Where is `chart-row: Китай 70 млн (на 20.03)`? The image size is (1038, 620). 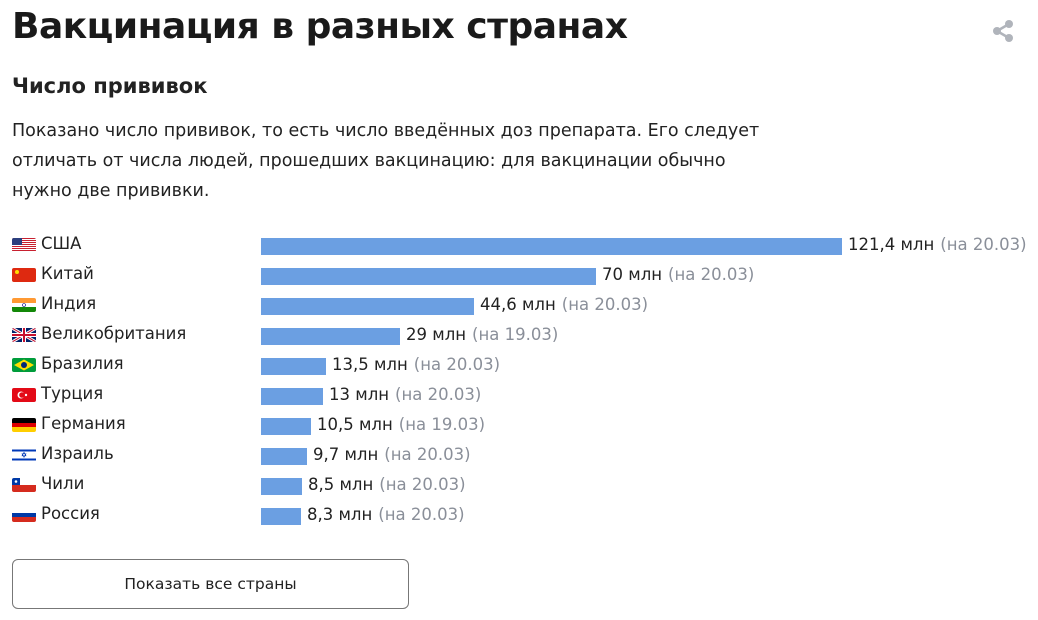
chart-row: Китай 70 млн (на 20.03) is located at coordinates (519, 275).